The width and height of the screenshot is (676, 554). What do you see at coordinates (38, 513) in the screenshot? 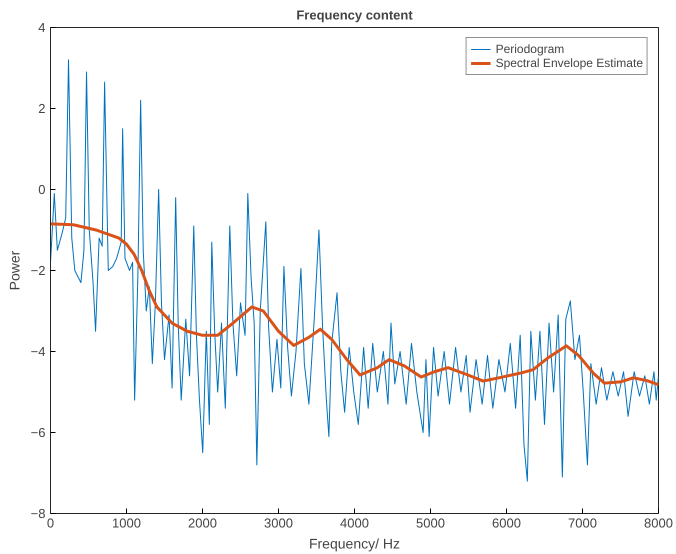
I see `y-tick-label: −8` at bounding box center [38, 513].